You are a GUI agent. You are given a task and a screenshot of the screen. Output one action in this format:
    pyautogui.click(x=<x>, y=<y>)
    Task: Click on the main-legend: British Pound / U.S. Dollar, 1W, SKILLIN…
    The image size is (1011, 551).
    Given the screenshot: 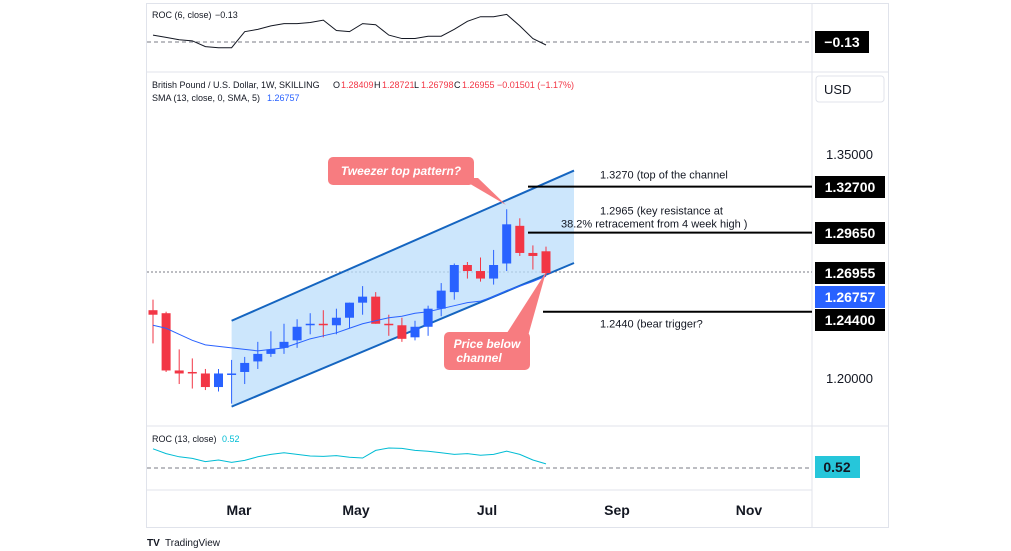 What is the action you would take?
    pyautogui.click(x=363, y=91)
    